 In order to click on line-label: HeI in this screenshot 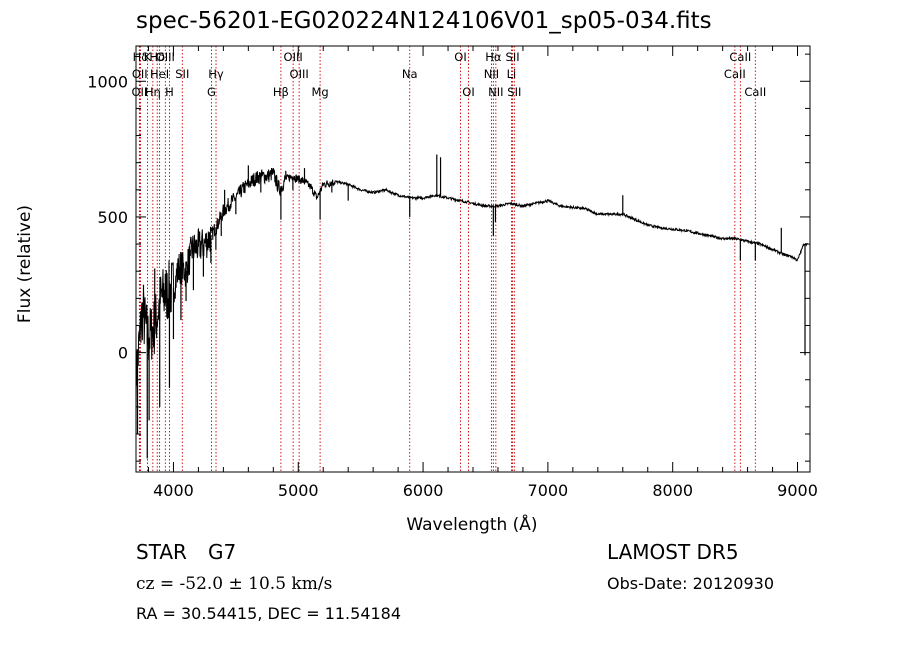, I will do `click(159, 74)`.